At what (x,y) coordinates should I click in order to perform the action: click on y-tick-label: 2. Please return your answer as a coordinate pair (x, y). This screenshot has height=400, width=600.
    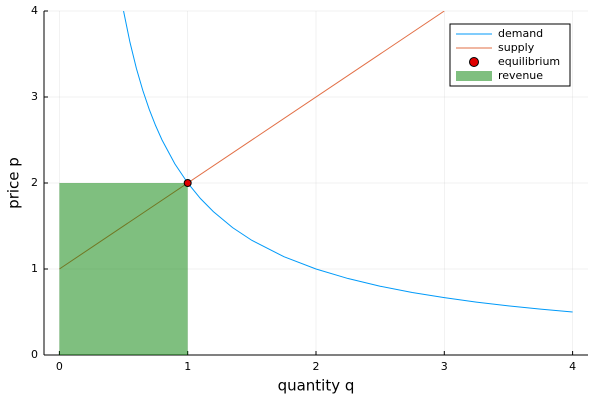
    Looking at the image, I should click on (34, 182).